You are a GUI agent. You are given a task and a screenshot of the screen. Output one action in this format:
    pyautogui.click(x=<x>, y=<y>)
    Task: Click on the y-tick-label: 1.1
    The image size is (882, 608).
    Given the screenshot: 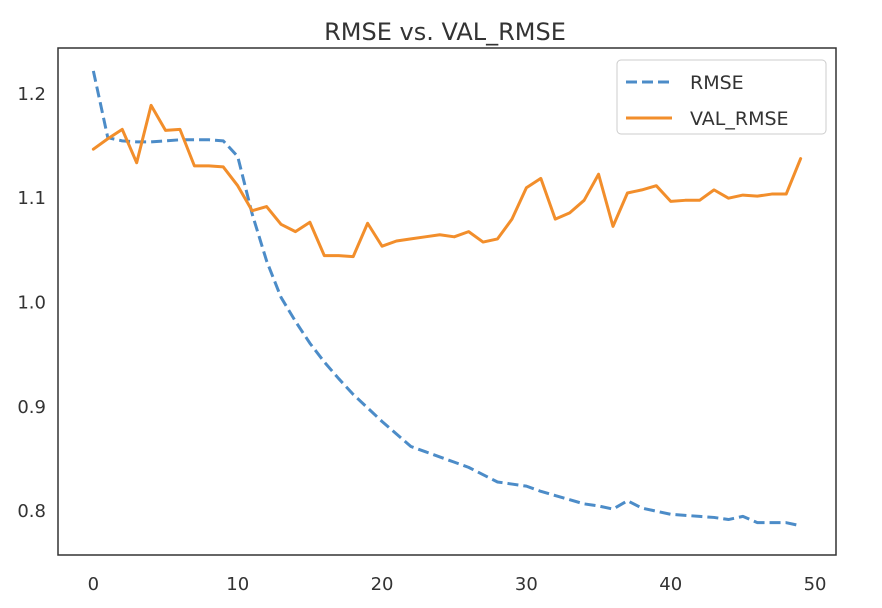 What is the action you would take?
    pyautogui.click(x=31, y=198)
    